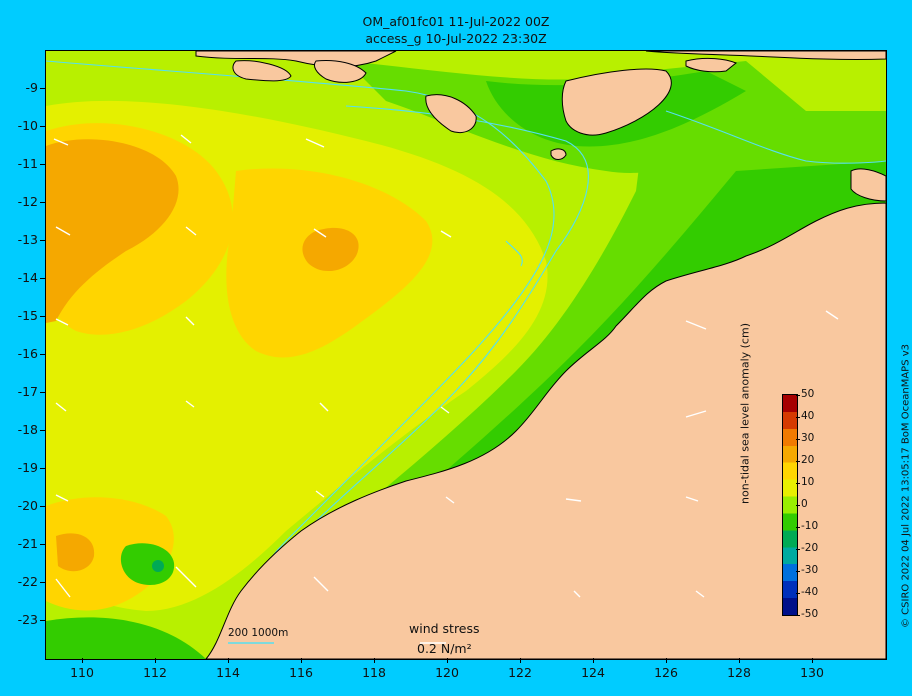 This screenshot has height=696, width=912. I want to click on lat-label-12: -12, so click(27, 201).